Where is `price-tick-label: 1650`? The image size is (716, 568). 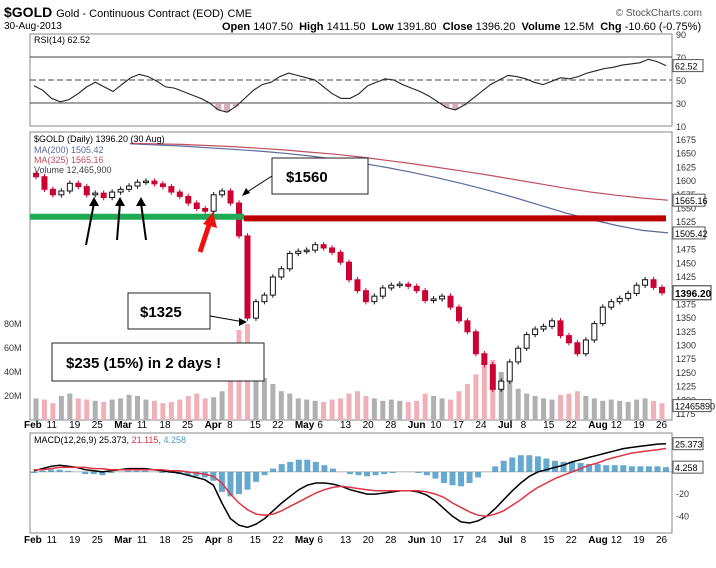
price-tick-label: 1650 is located at coordinates (686, 154).